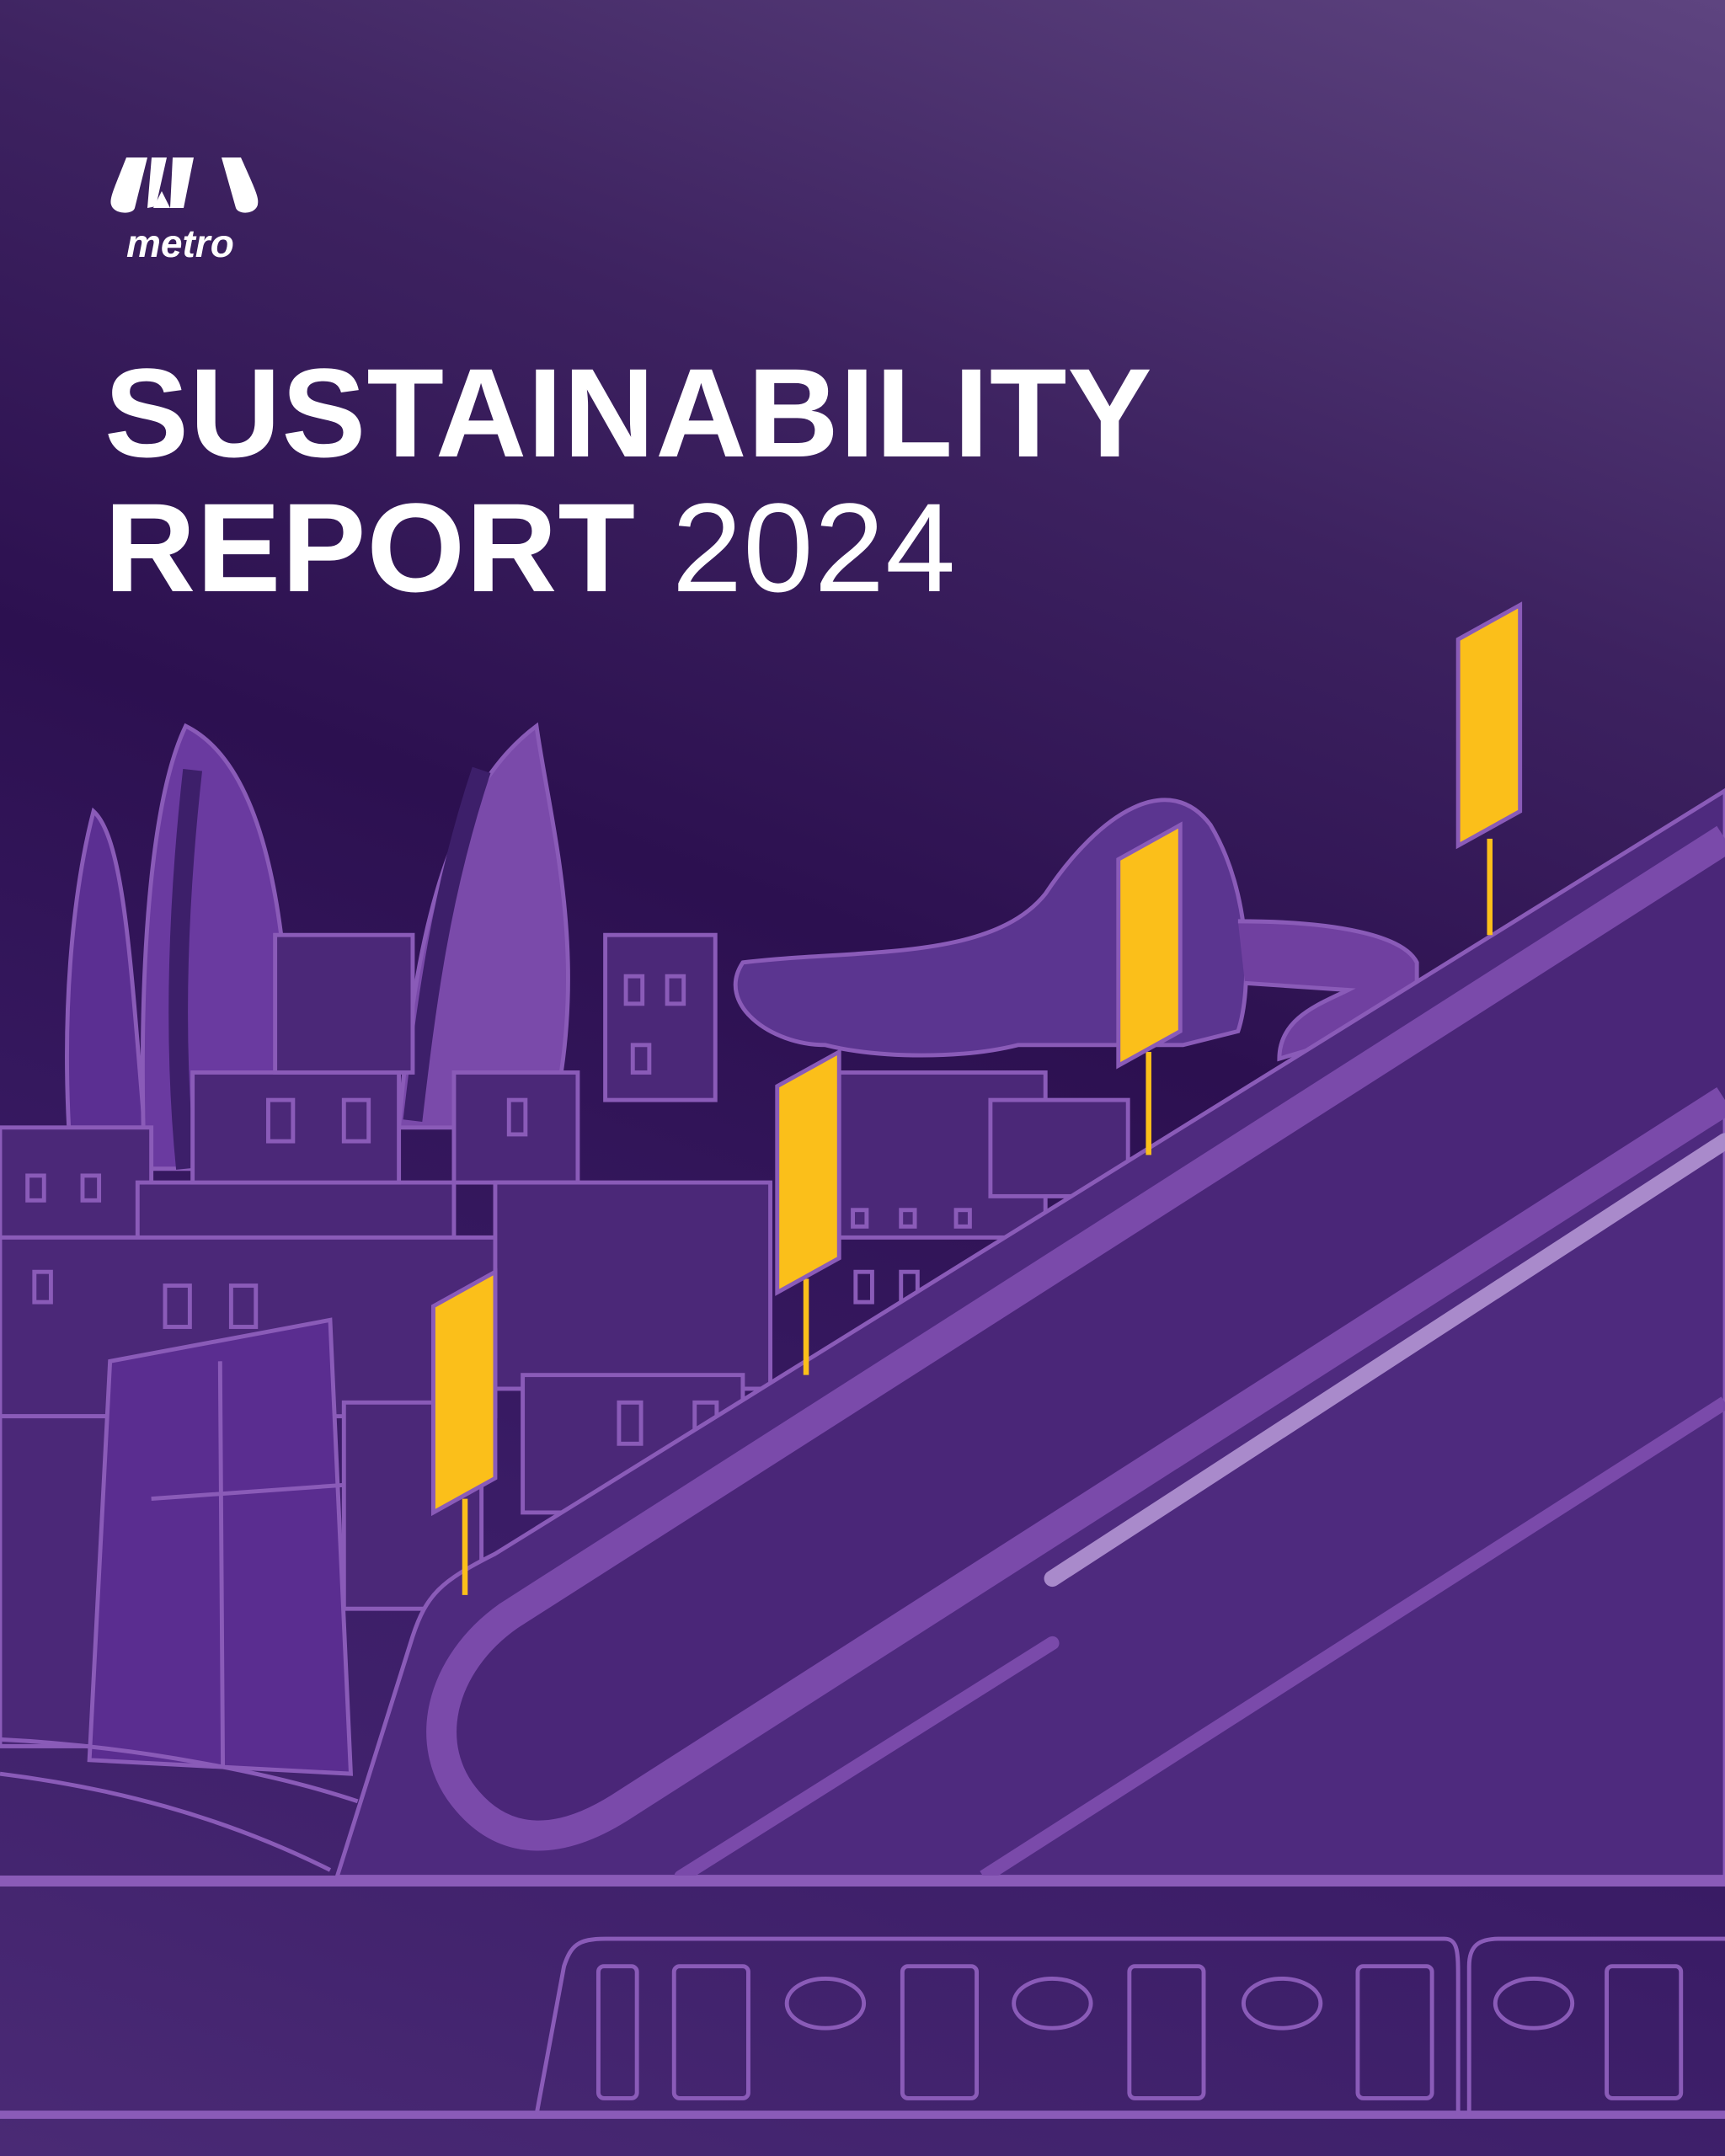 The width and height of the screenshot is (1725, 2156). I want to click on metro-m-logo-icon, so click(184, 185).